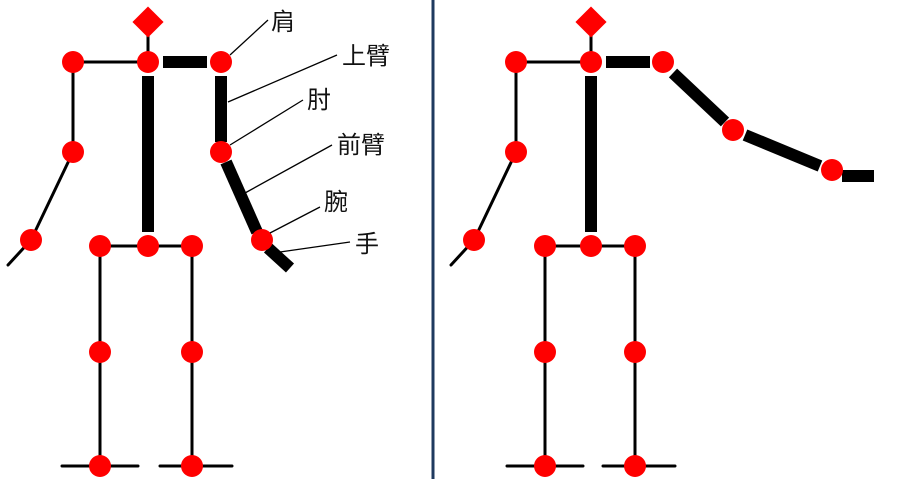 Image resolution: width=912 pixels, height=479 pixels. What do you see at coordinates (283, 22) in the screenshot?
I see `label-shoulder: 肩` at bounding box center [283, 22].